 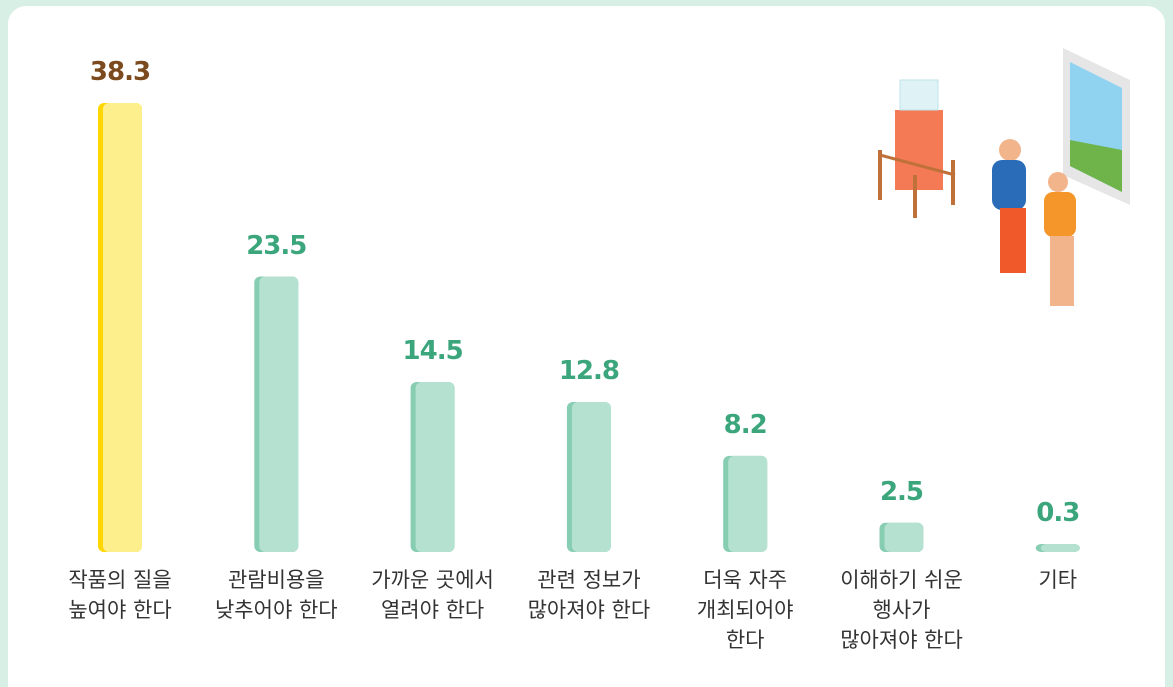 I want to click on value-label: 12.8, so click(x=589, y=370).